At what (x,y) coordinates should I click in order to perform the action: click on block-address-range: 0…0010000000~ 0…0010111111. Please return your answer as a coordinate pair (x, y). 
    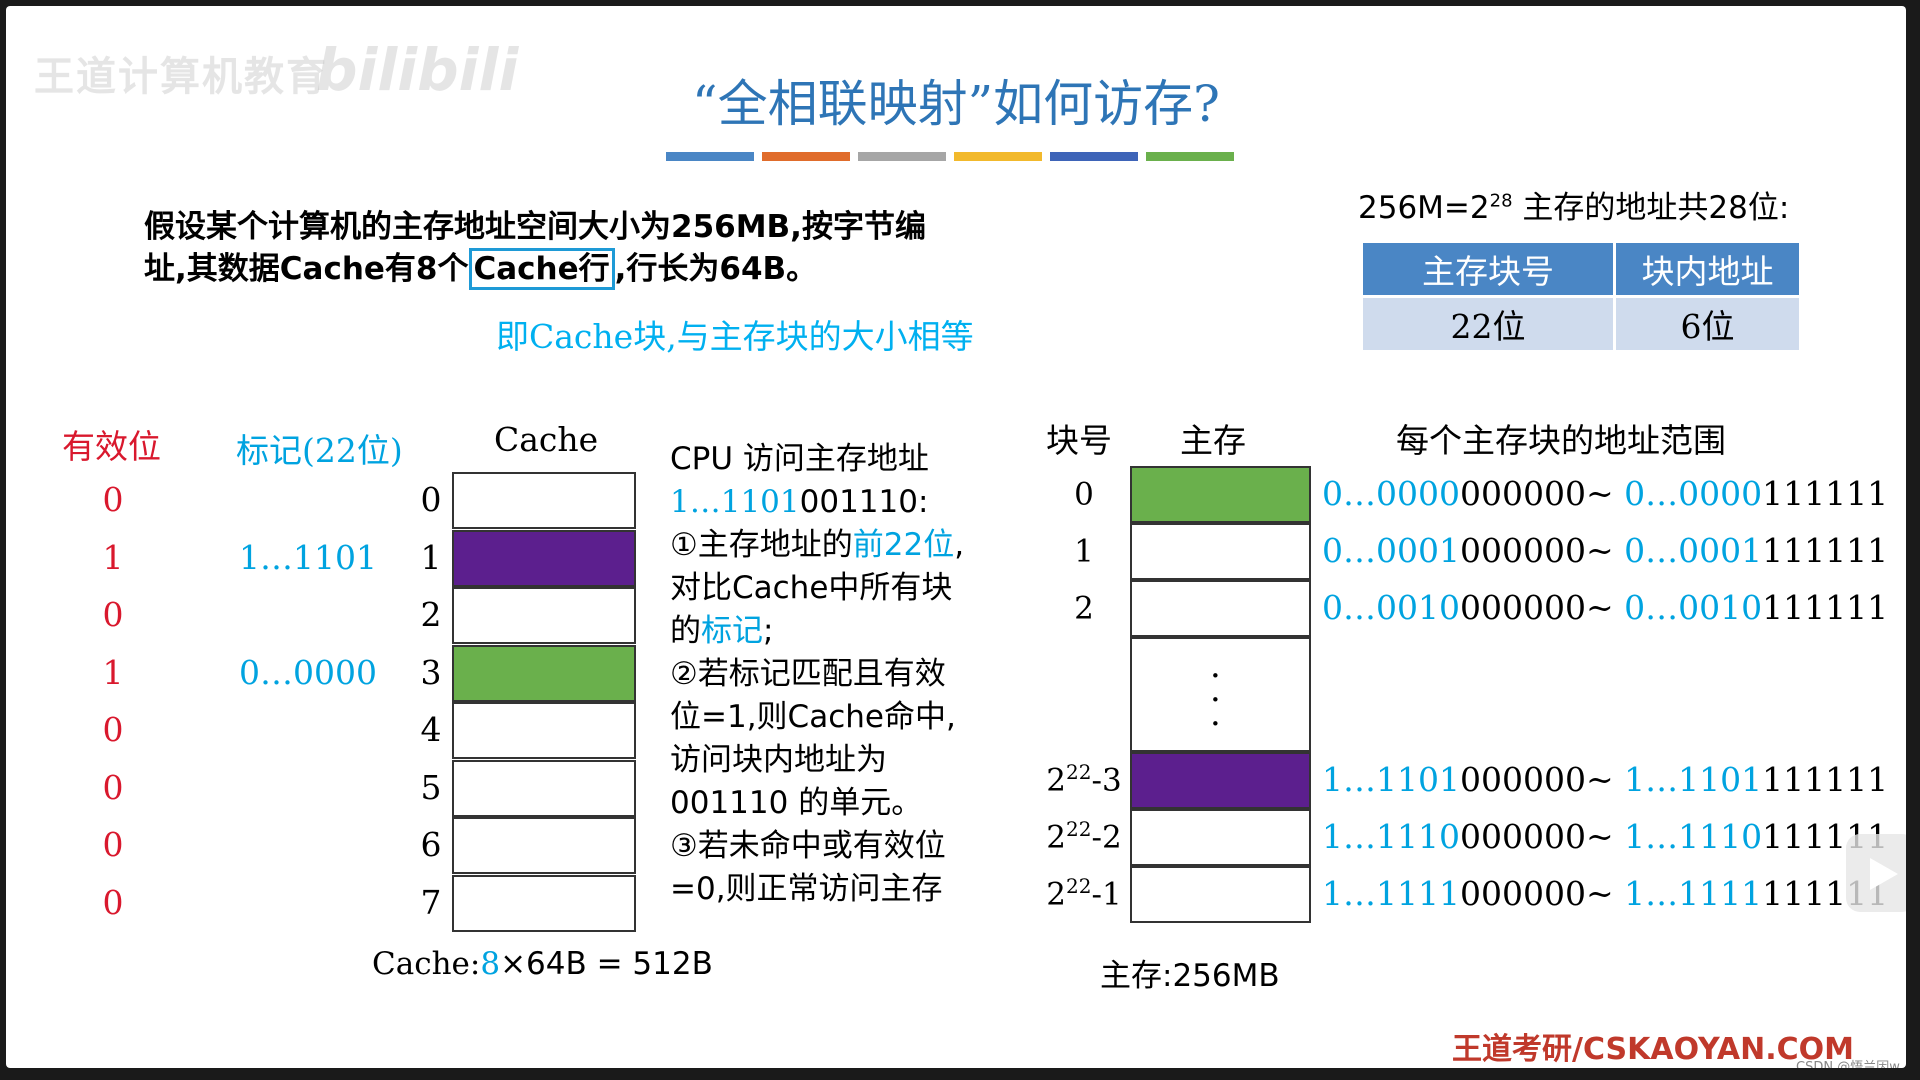
    Looking at the image, I should click on (1605, 607).